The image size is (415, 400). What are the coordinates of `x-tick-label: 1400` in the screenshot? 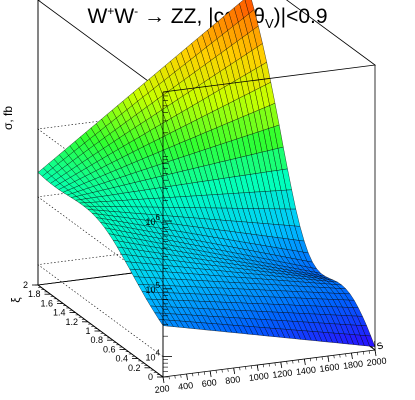 It's located at (305, 371).